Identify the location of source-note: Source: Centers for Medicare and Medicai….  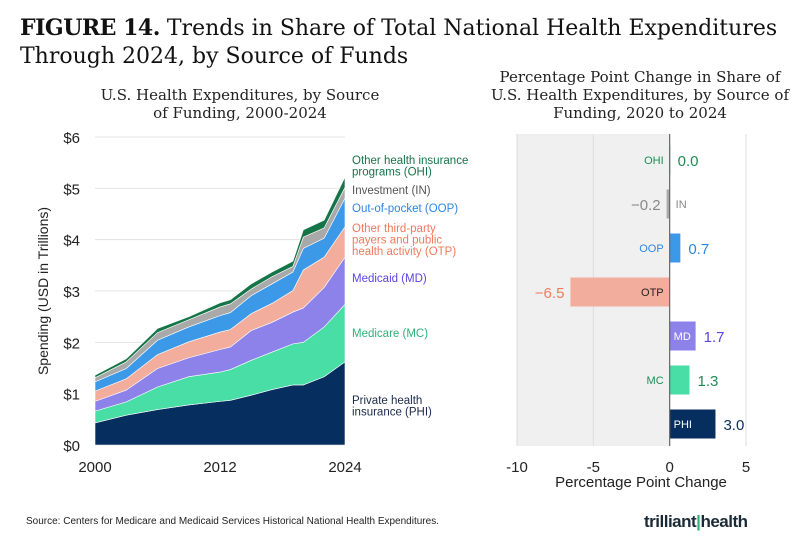
(232, 521).